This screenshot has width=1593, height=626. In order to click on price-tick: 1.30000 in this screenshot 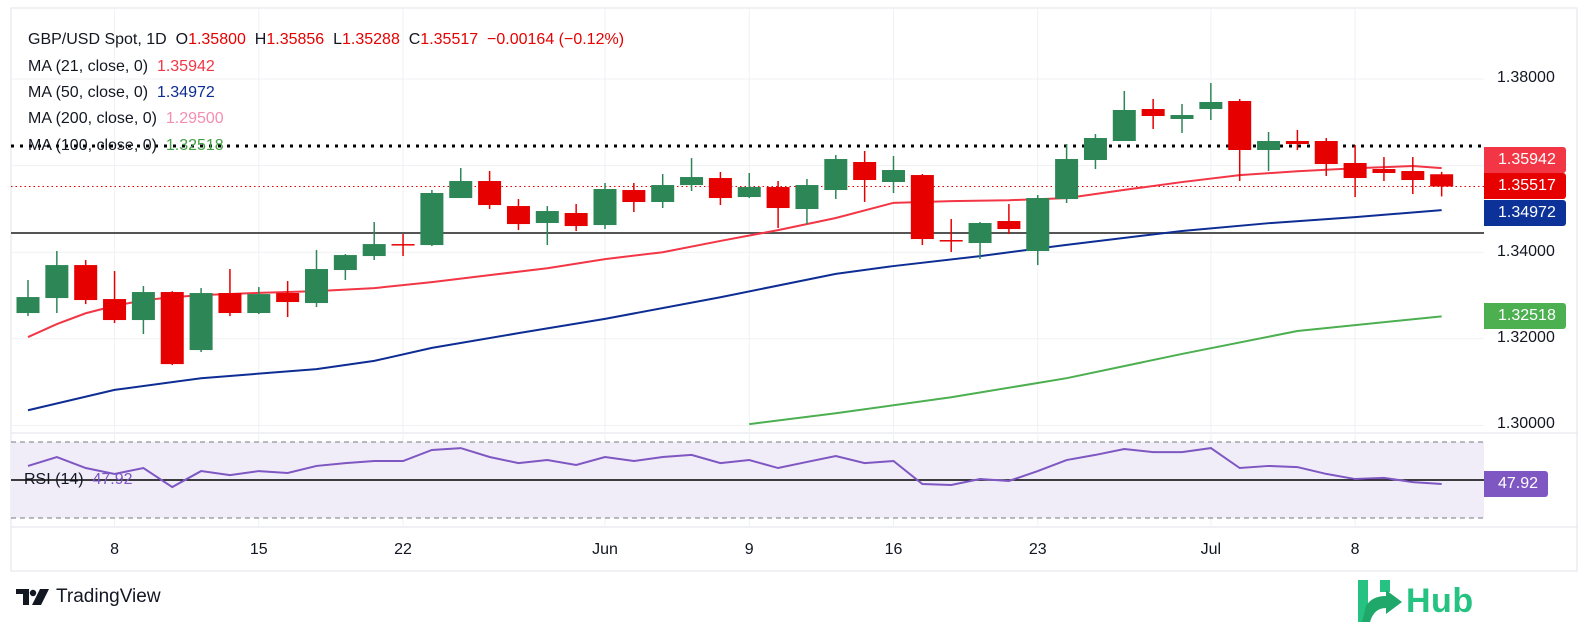, I will do `click(1526, 423)`.